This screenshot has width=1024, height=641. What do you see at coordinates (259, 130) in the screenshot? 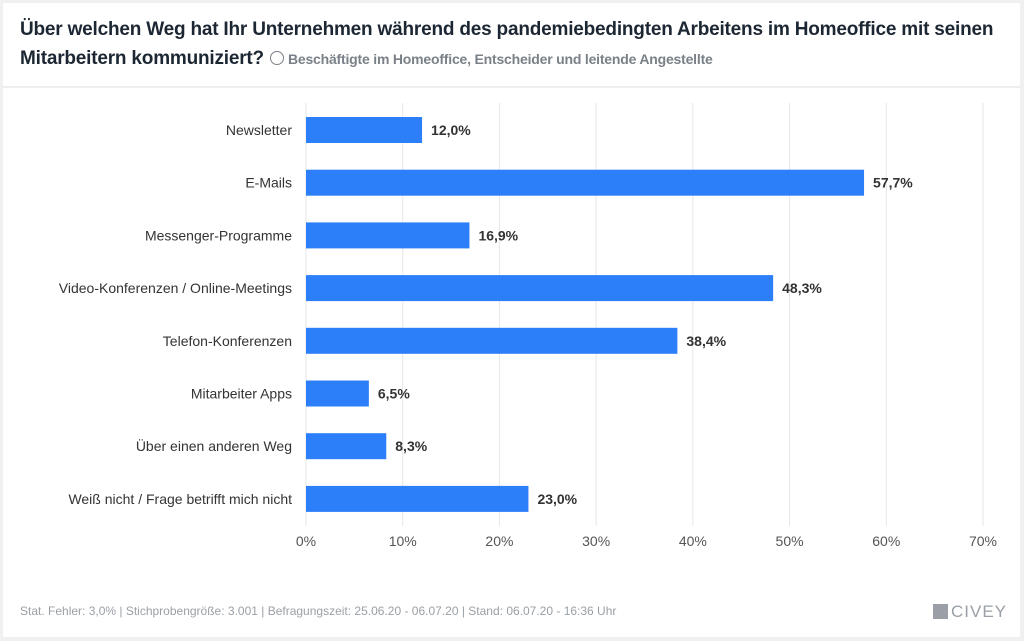
I see `category-label: Newsletter` at bounding box center [259, 130].